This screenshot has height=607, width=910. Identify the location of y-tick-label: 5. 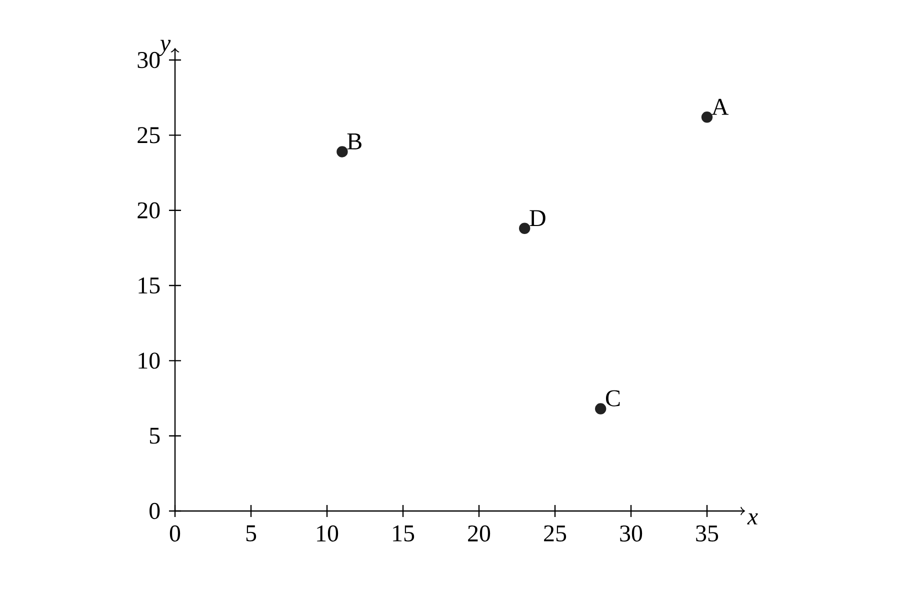
(155, 436).